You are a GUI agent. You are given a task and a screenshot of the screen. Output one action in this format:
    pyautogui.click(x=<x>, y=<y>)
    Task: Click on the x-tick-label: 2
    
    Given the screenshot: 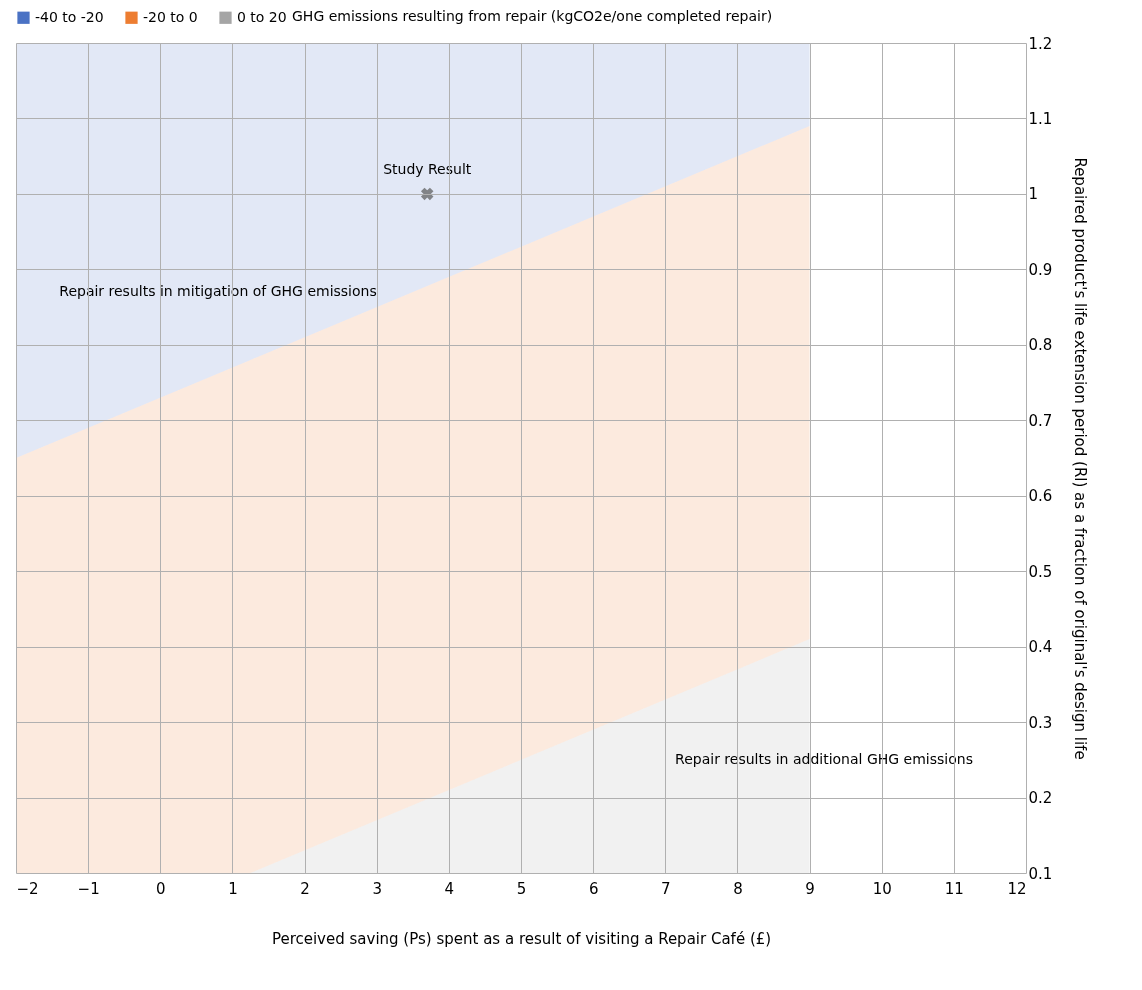 What is the action you would take?
    pyautogui.click(x=305, y=888)
    